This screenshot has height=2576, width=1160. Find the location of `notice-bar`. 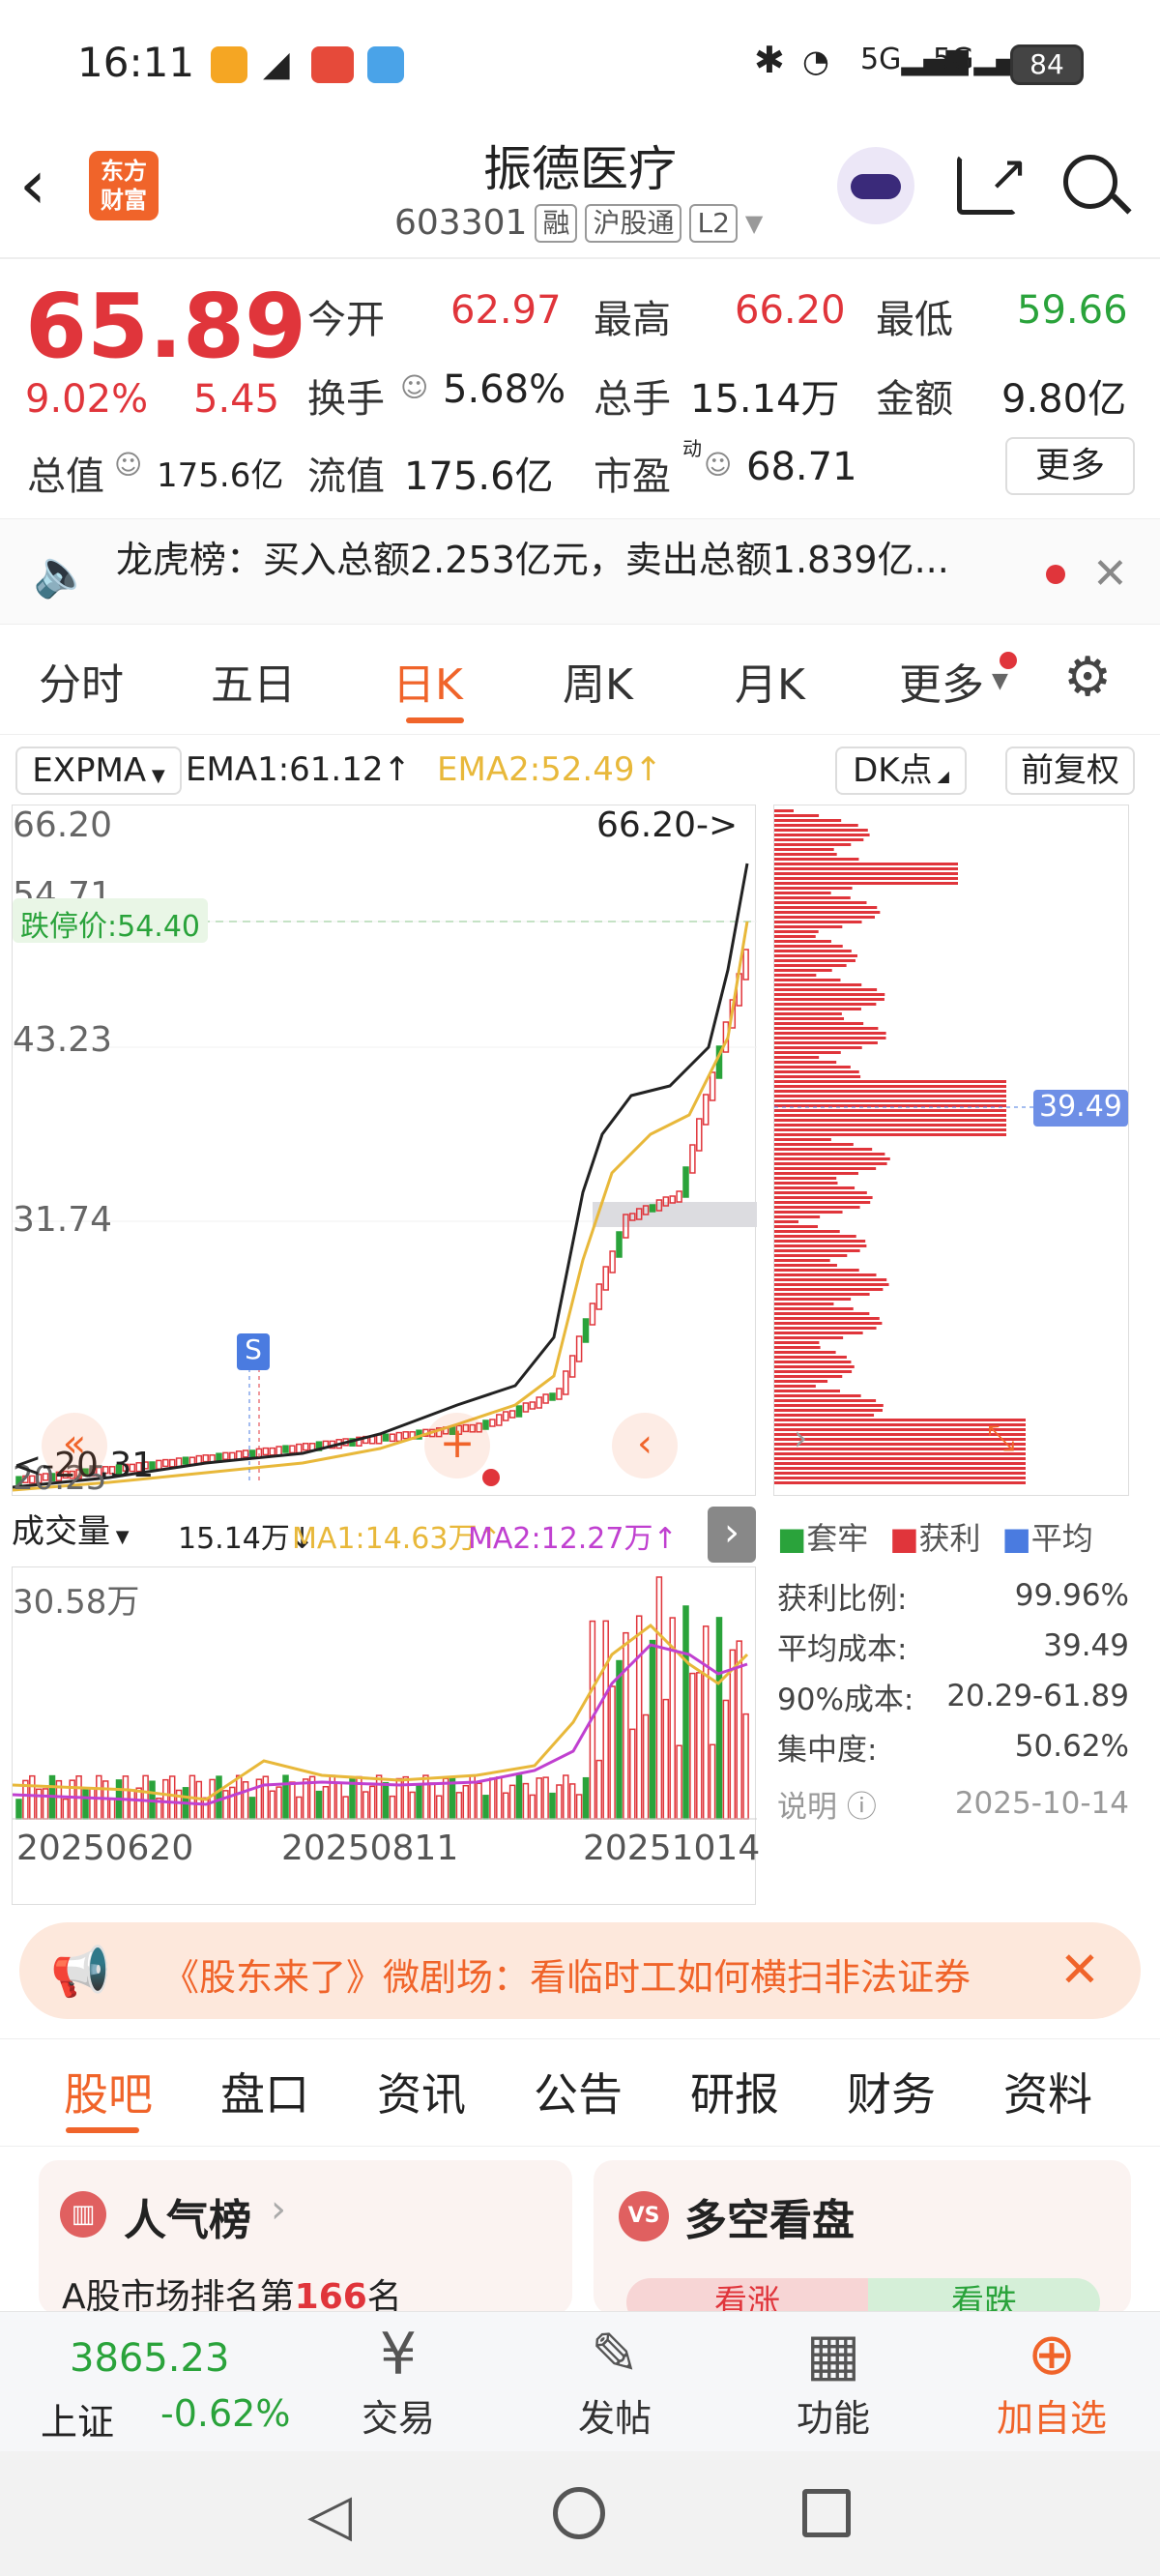

notice-bar is located at coordinates (580, 571).